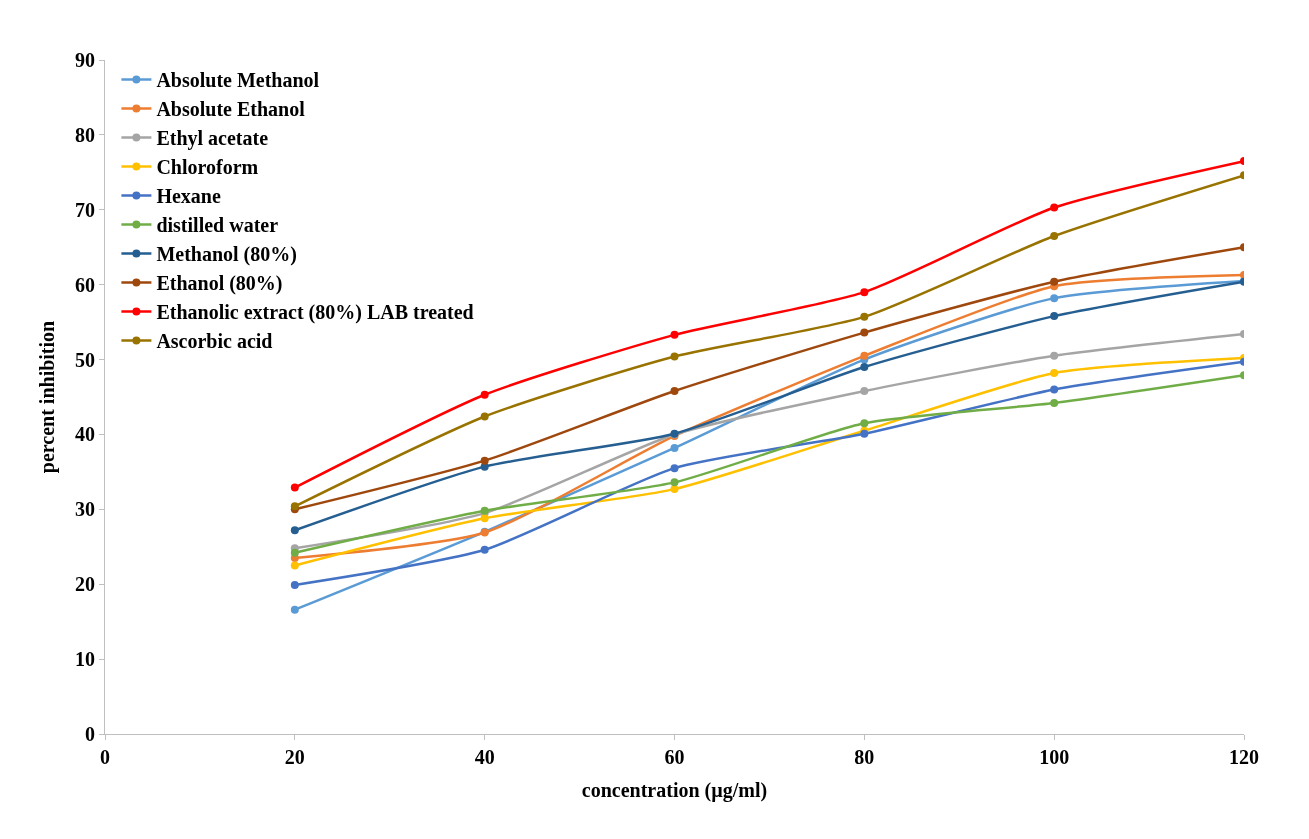 This screenshot has height=839, width=1309. I want to click on x-tick-label: 0, so click(105, 757).